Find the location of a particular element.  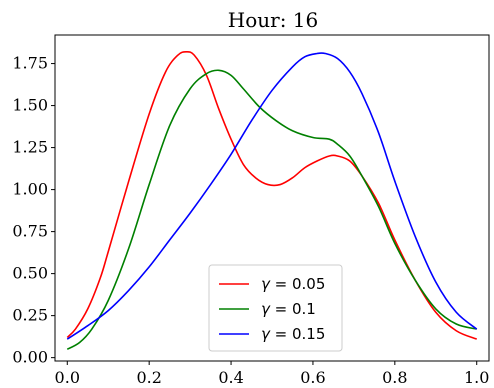

x-tick-label: 0.0 is located at coordinates (67, 377).